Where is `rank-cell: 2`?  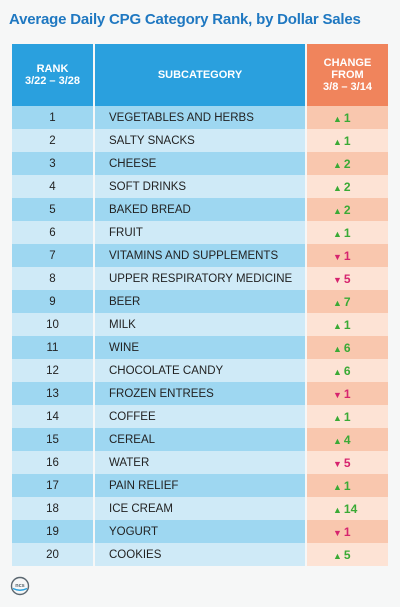
rank-cell: 2 is located at coordinates (53, 140).